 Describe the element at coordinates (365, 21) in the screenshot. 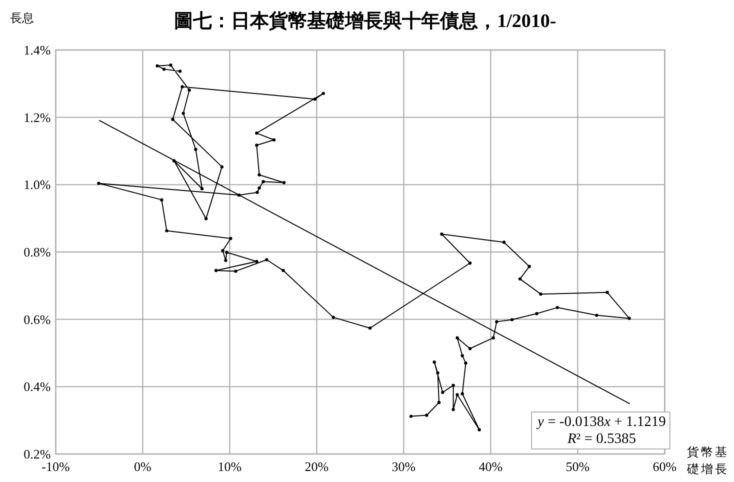

I see `chart-title: 圖七：日本貨幣基礎增長與十年債息，1/2010-` at that location.